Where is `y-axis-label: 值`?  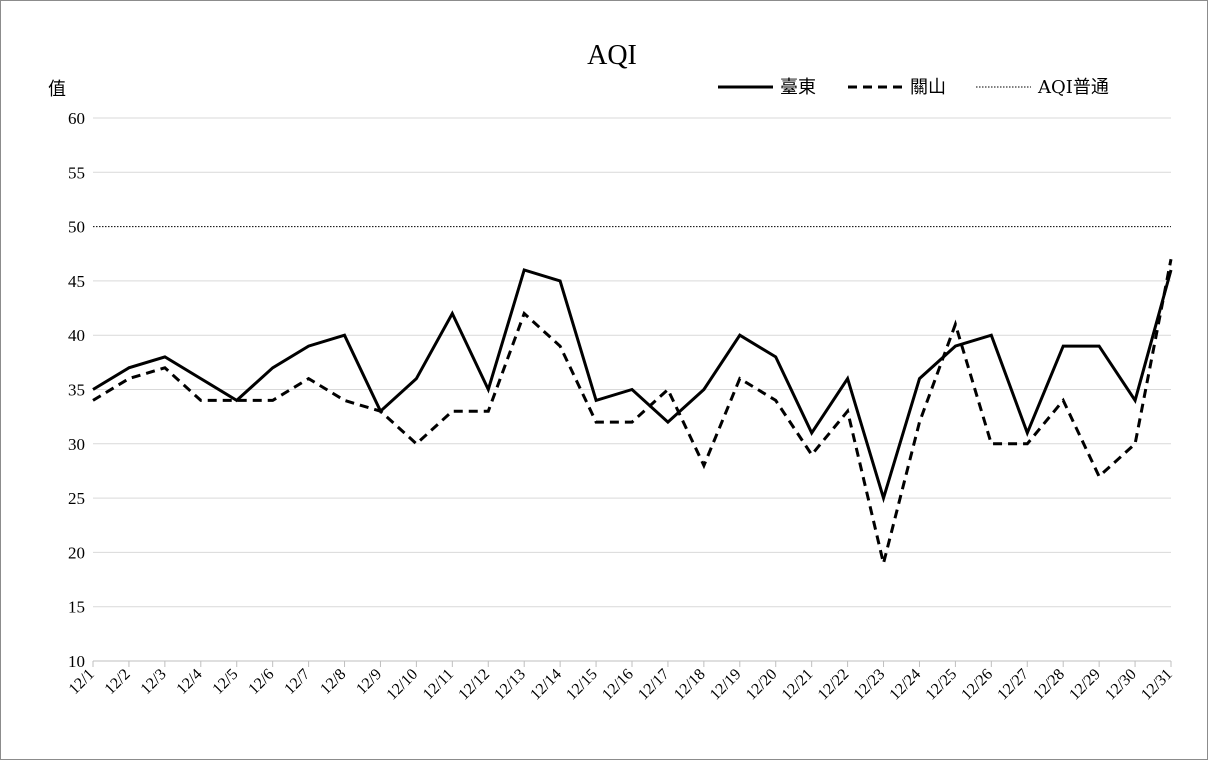 y-axis-label: 值 is located at coordinates (57, 89).